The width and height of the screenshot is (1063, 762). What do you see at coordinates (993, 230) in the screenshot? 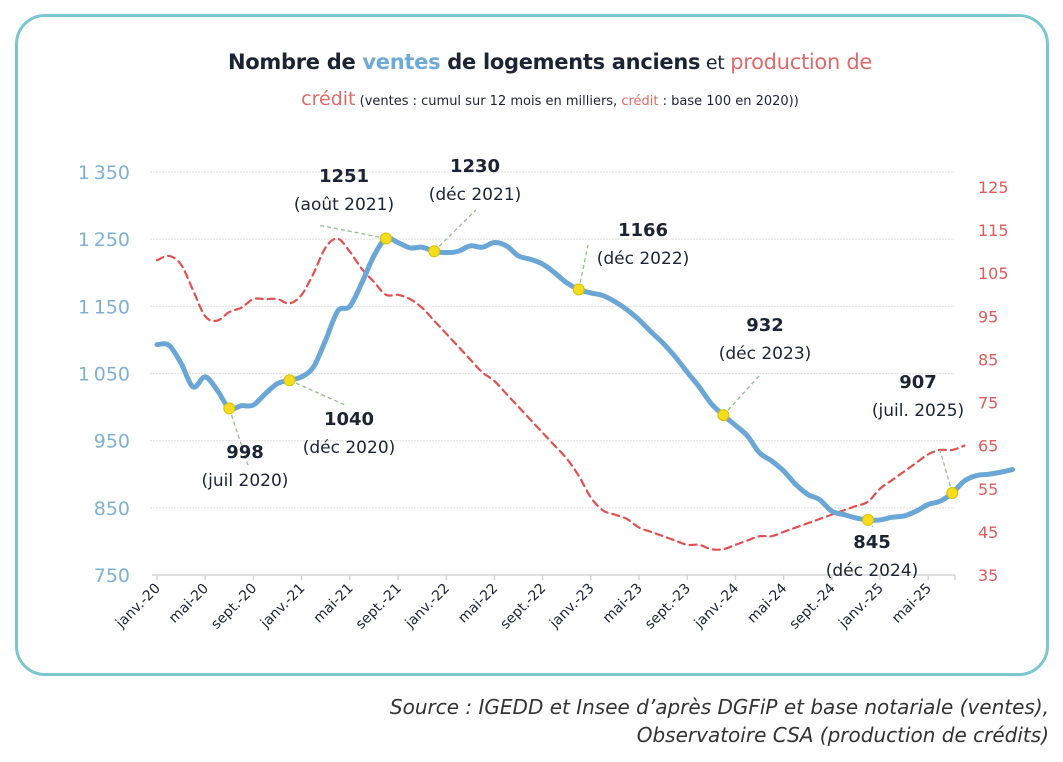
I see `right-tick-label: 115` at bounding box center [993, 230].